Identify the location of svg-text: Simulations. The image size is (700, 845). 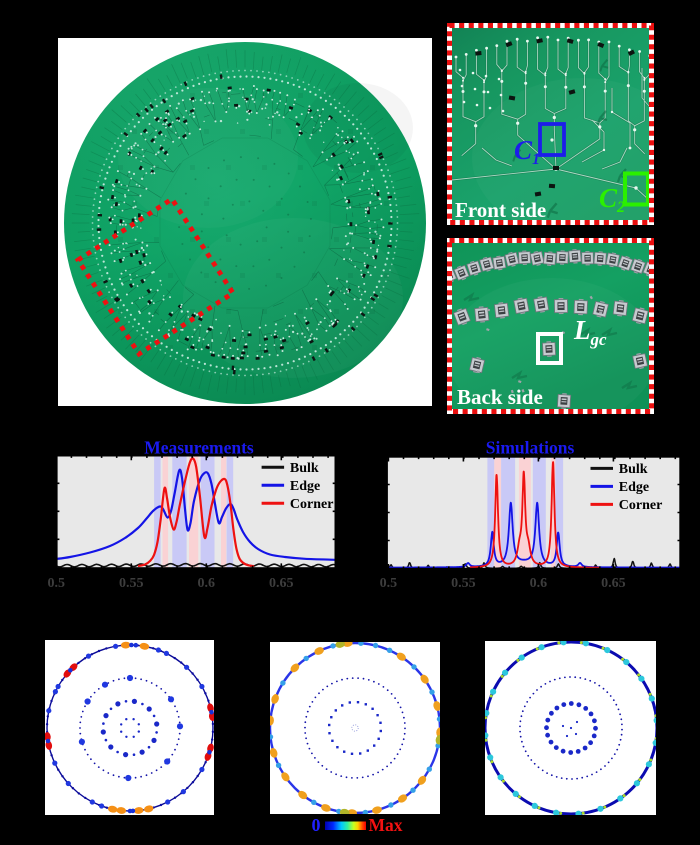
(530, 448).